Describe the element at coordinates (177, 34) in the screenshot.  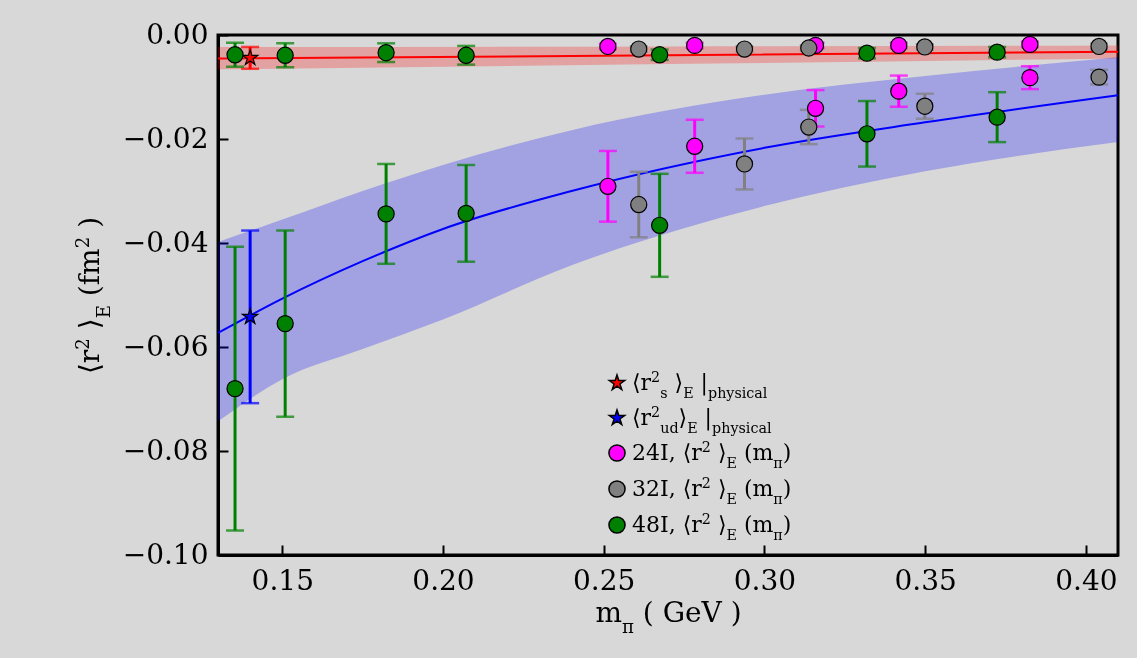
I see `y-tick-label: 0.00` at that location.